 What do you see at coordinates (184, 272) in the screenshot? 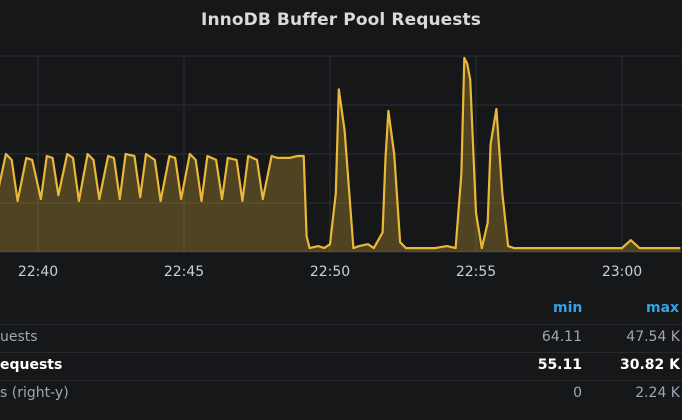
I see `x-tick-label-1: 22:45` at bounding box center [184, 272].